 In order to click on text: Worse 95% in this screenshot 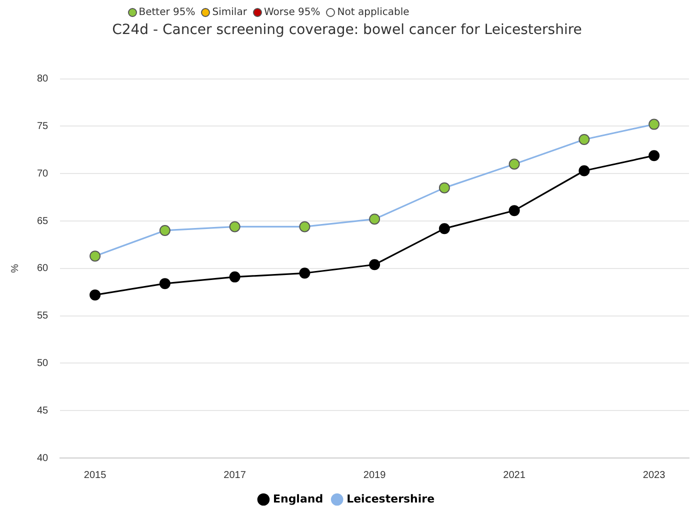, I will do `click(292, 12)`.